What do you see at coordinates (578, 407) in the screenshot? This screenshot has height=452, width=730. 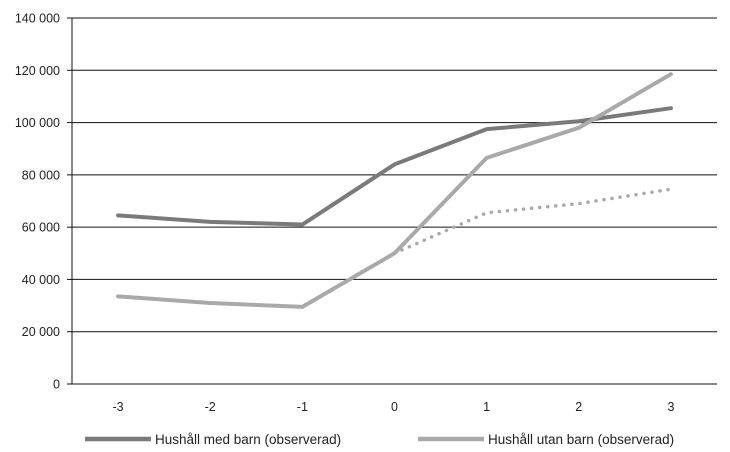 I see `x-tick-label: 2` at bounding box center [578, 407].